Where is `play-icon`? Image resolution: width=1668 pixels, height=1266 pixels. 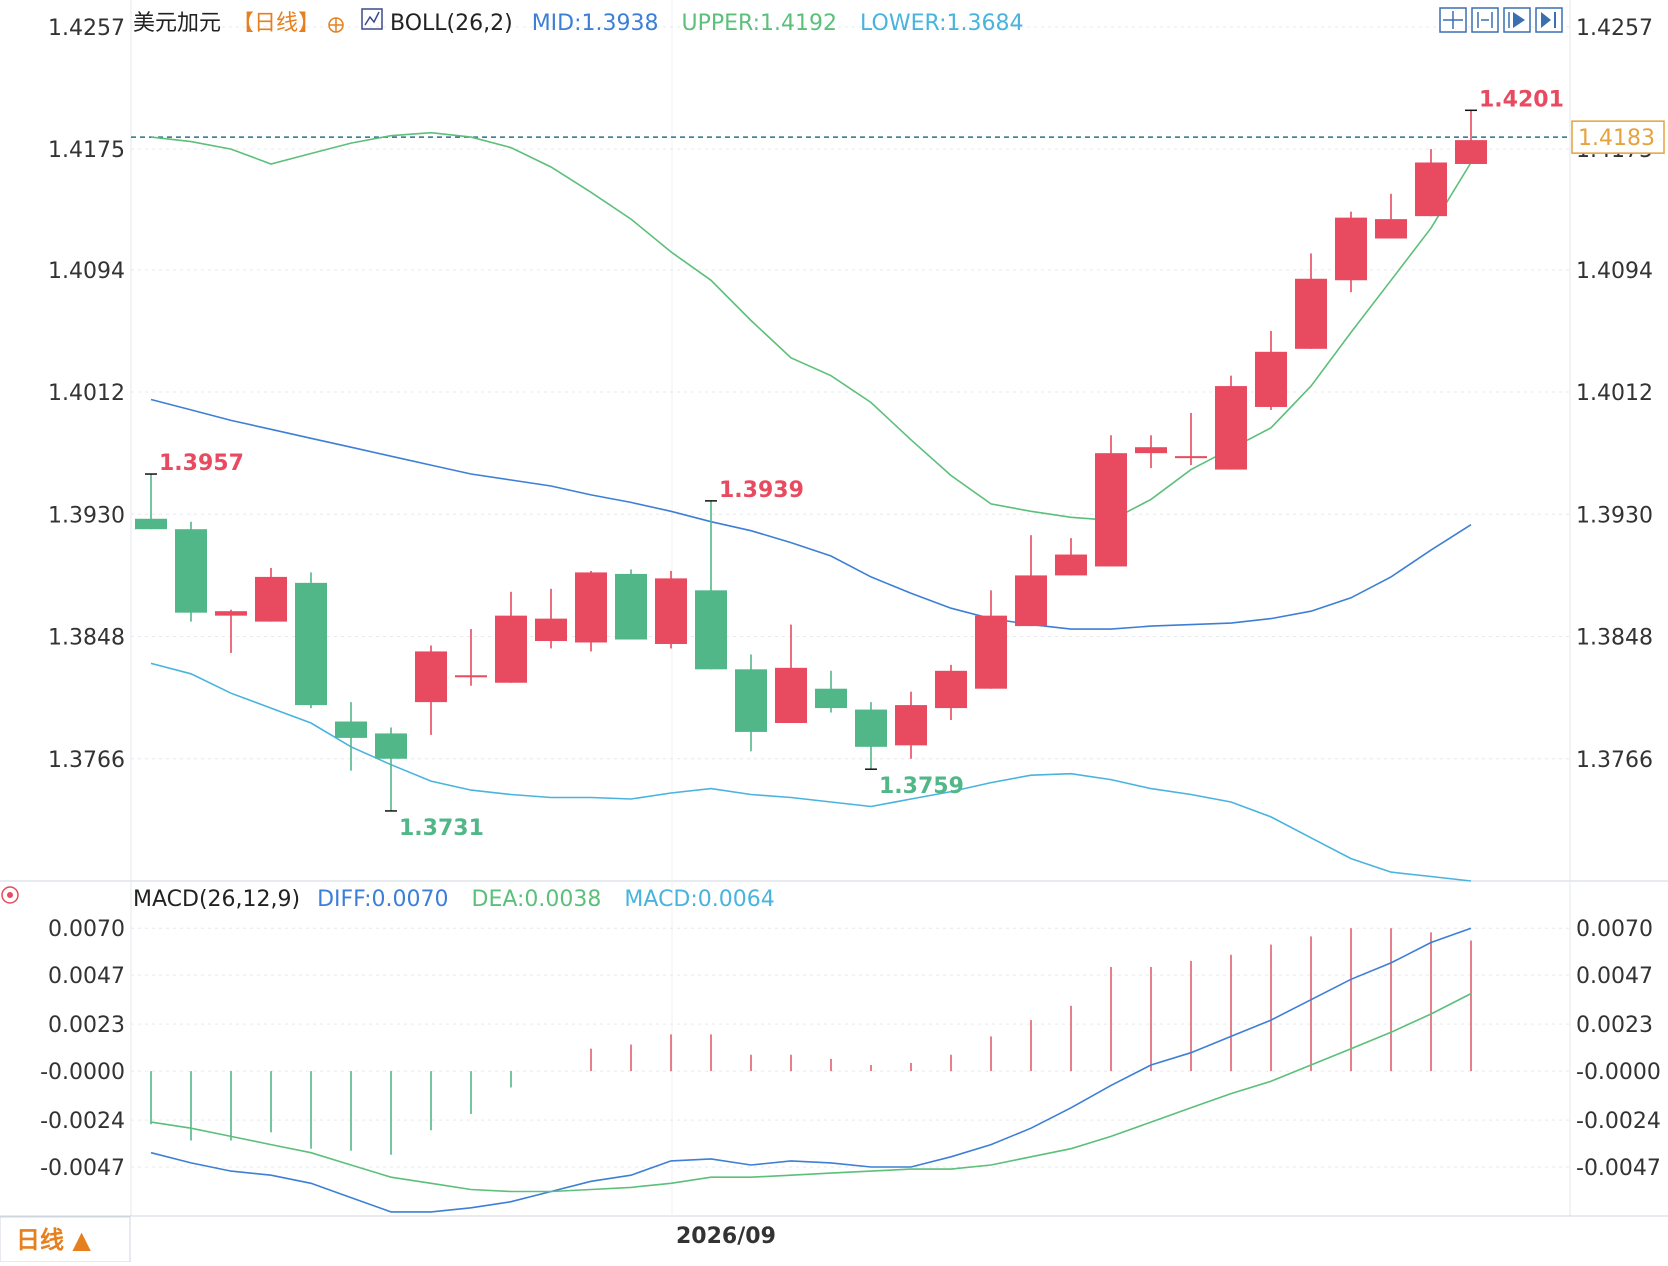 play-icon is located at coordinates (1517, 20).